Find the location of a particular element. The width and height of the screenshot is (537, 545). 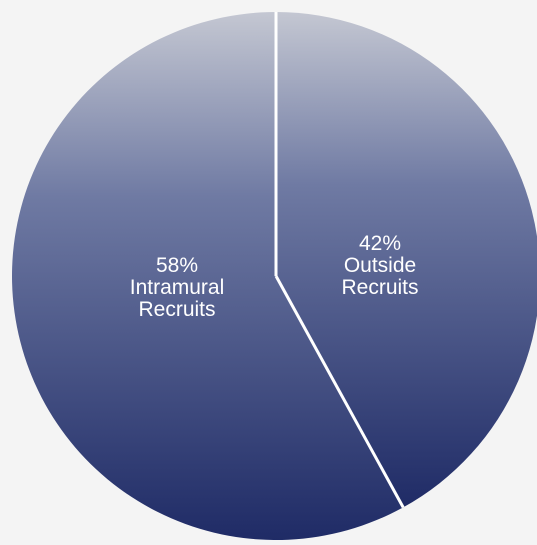

outside-recruits-name-label-line2: Recruits is located at coordinates (379, 287).